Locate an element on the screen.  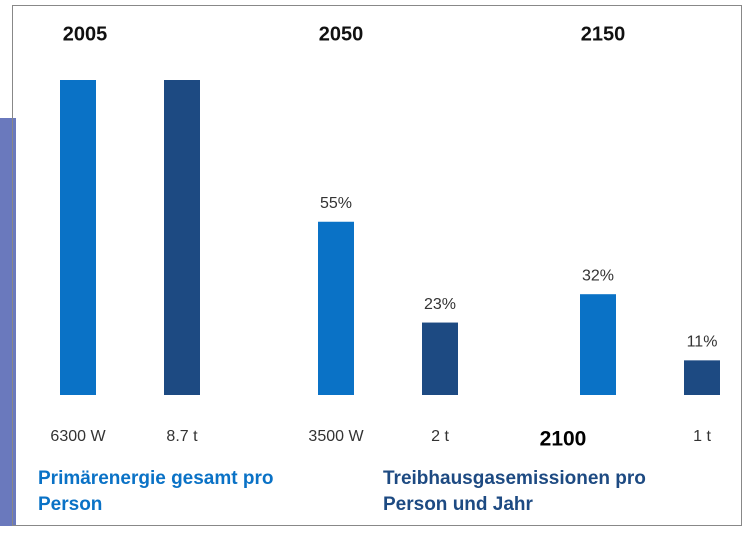
side-panel-edge is located at coordinates (14, 321).